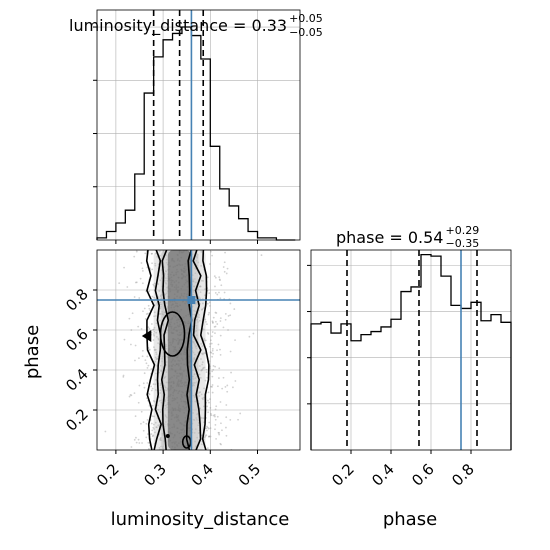 This screenshot has width=550, height=550. Describe the element at coordinates (389, 237) in the screenshot. I see `phase-title-main: phase = 0.54` at that location.